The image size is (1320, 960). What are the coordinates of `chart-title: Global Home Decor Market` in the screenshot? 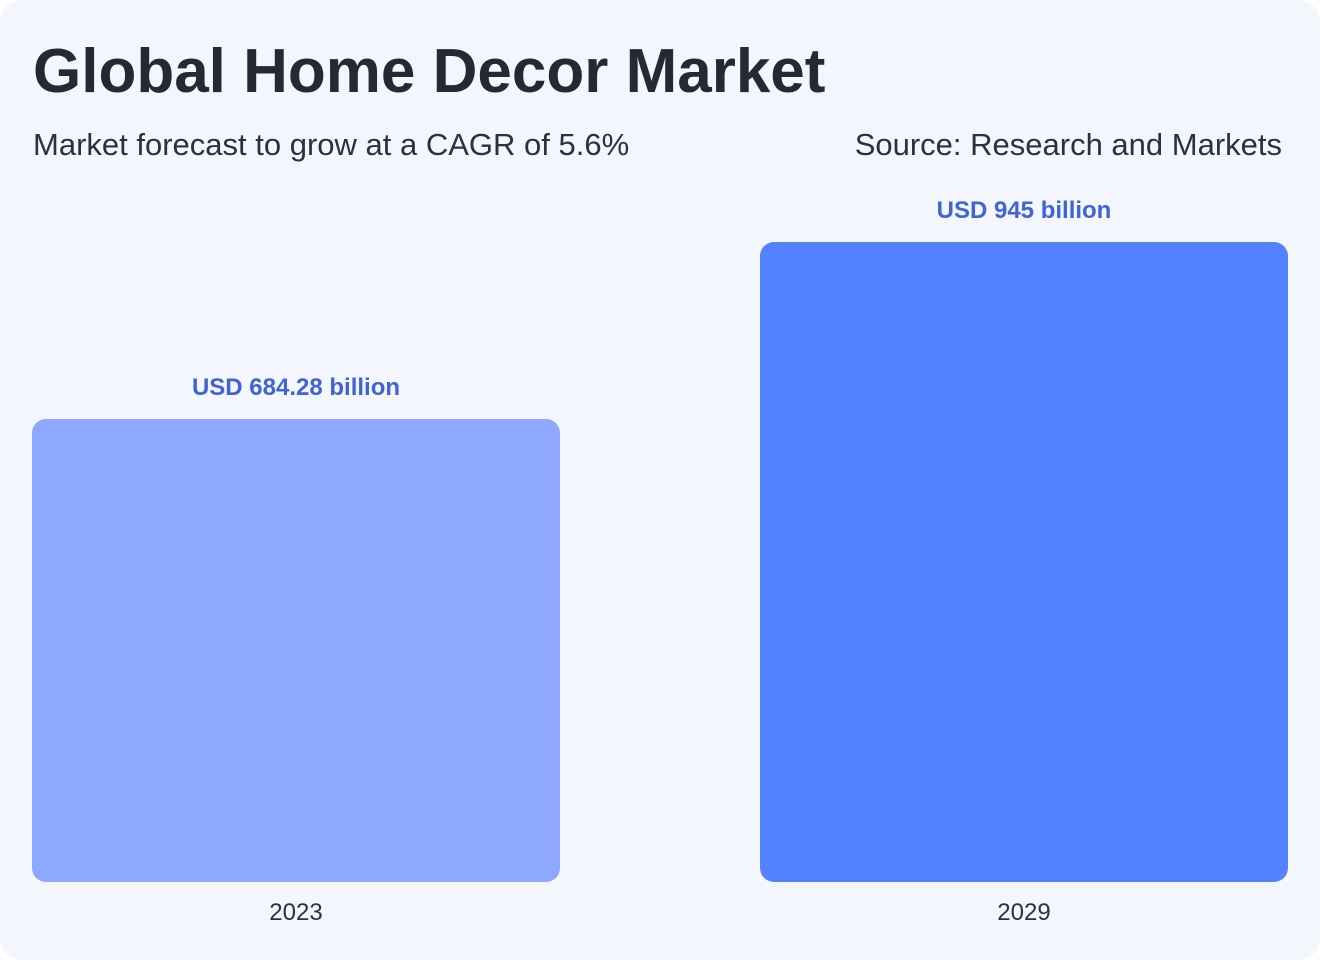 It's located at (429, 71).